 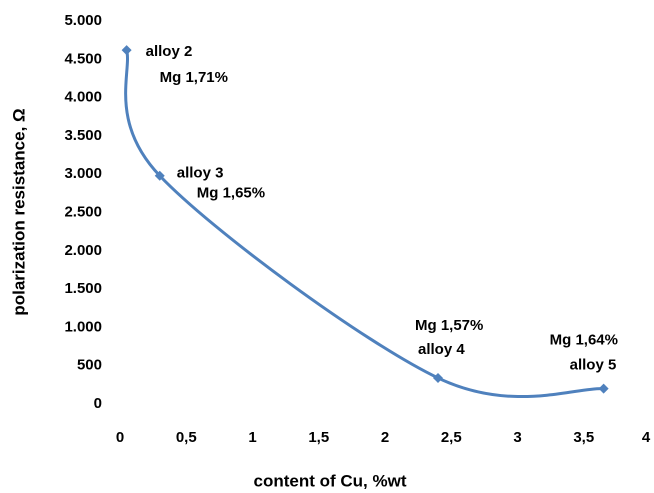 I want to click on y-tick-label: 1.000, so click(x=83, y=326).